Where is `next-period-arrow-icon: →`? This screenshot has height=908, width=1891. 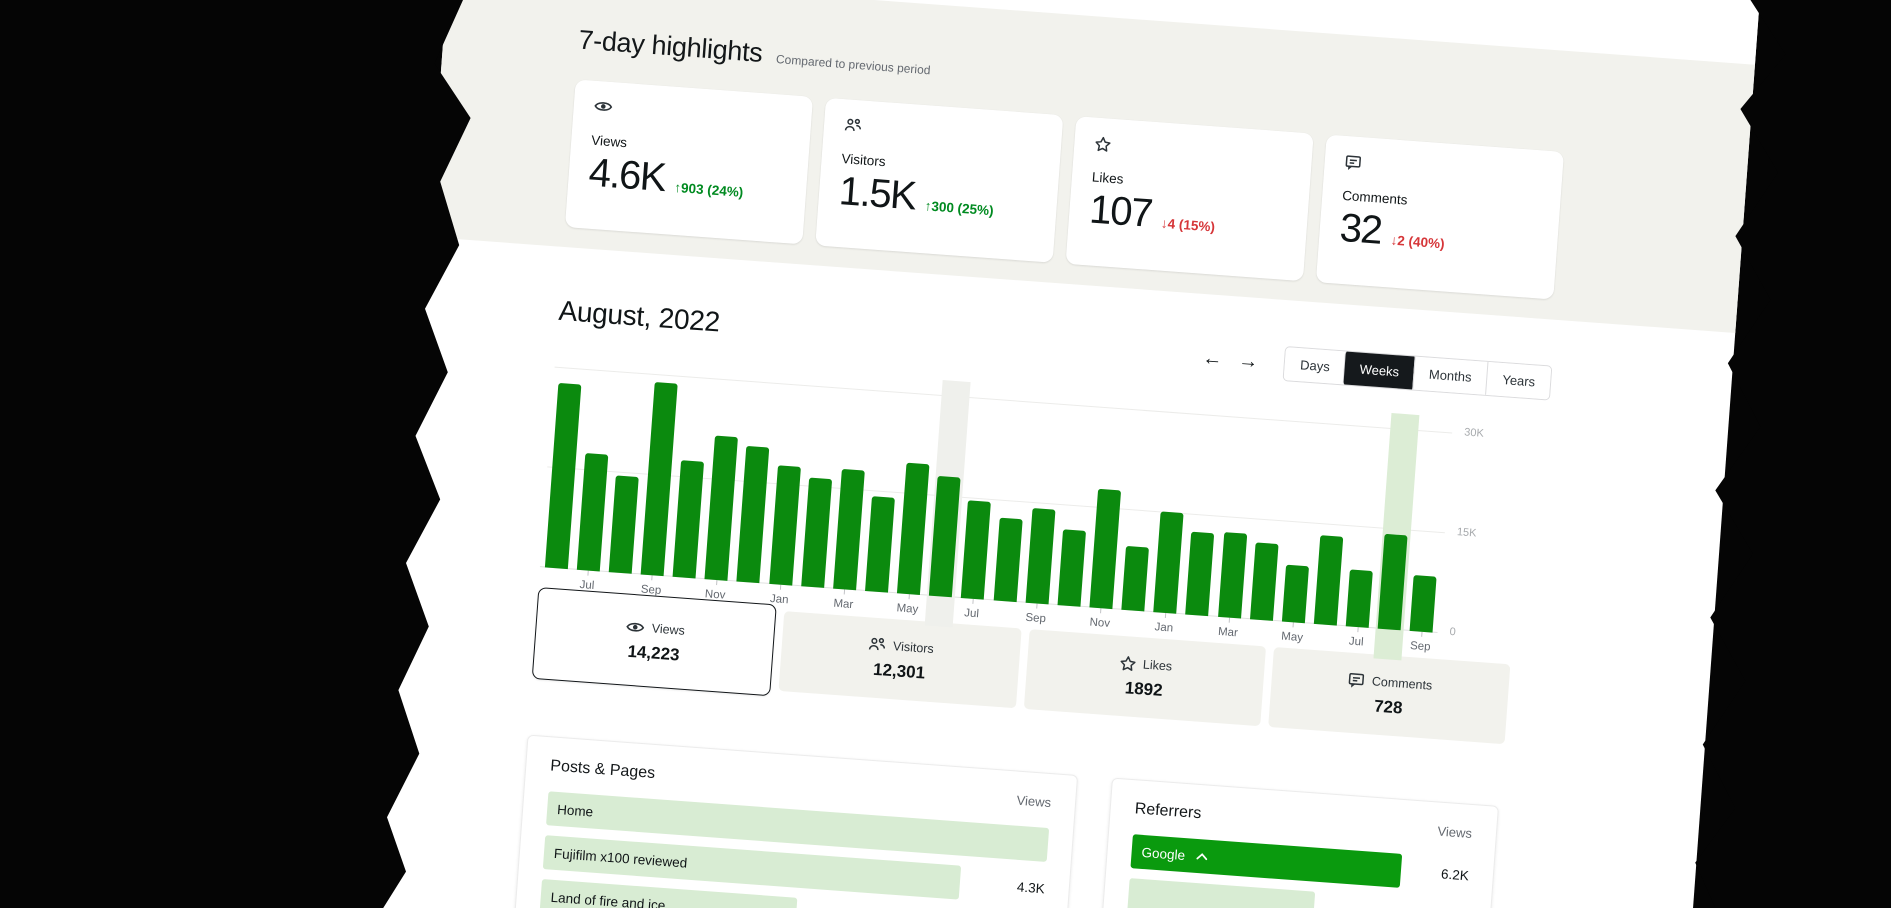
next-period-arrow-icon: → is located at coordinates (1248, 361).